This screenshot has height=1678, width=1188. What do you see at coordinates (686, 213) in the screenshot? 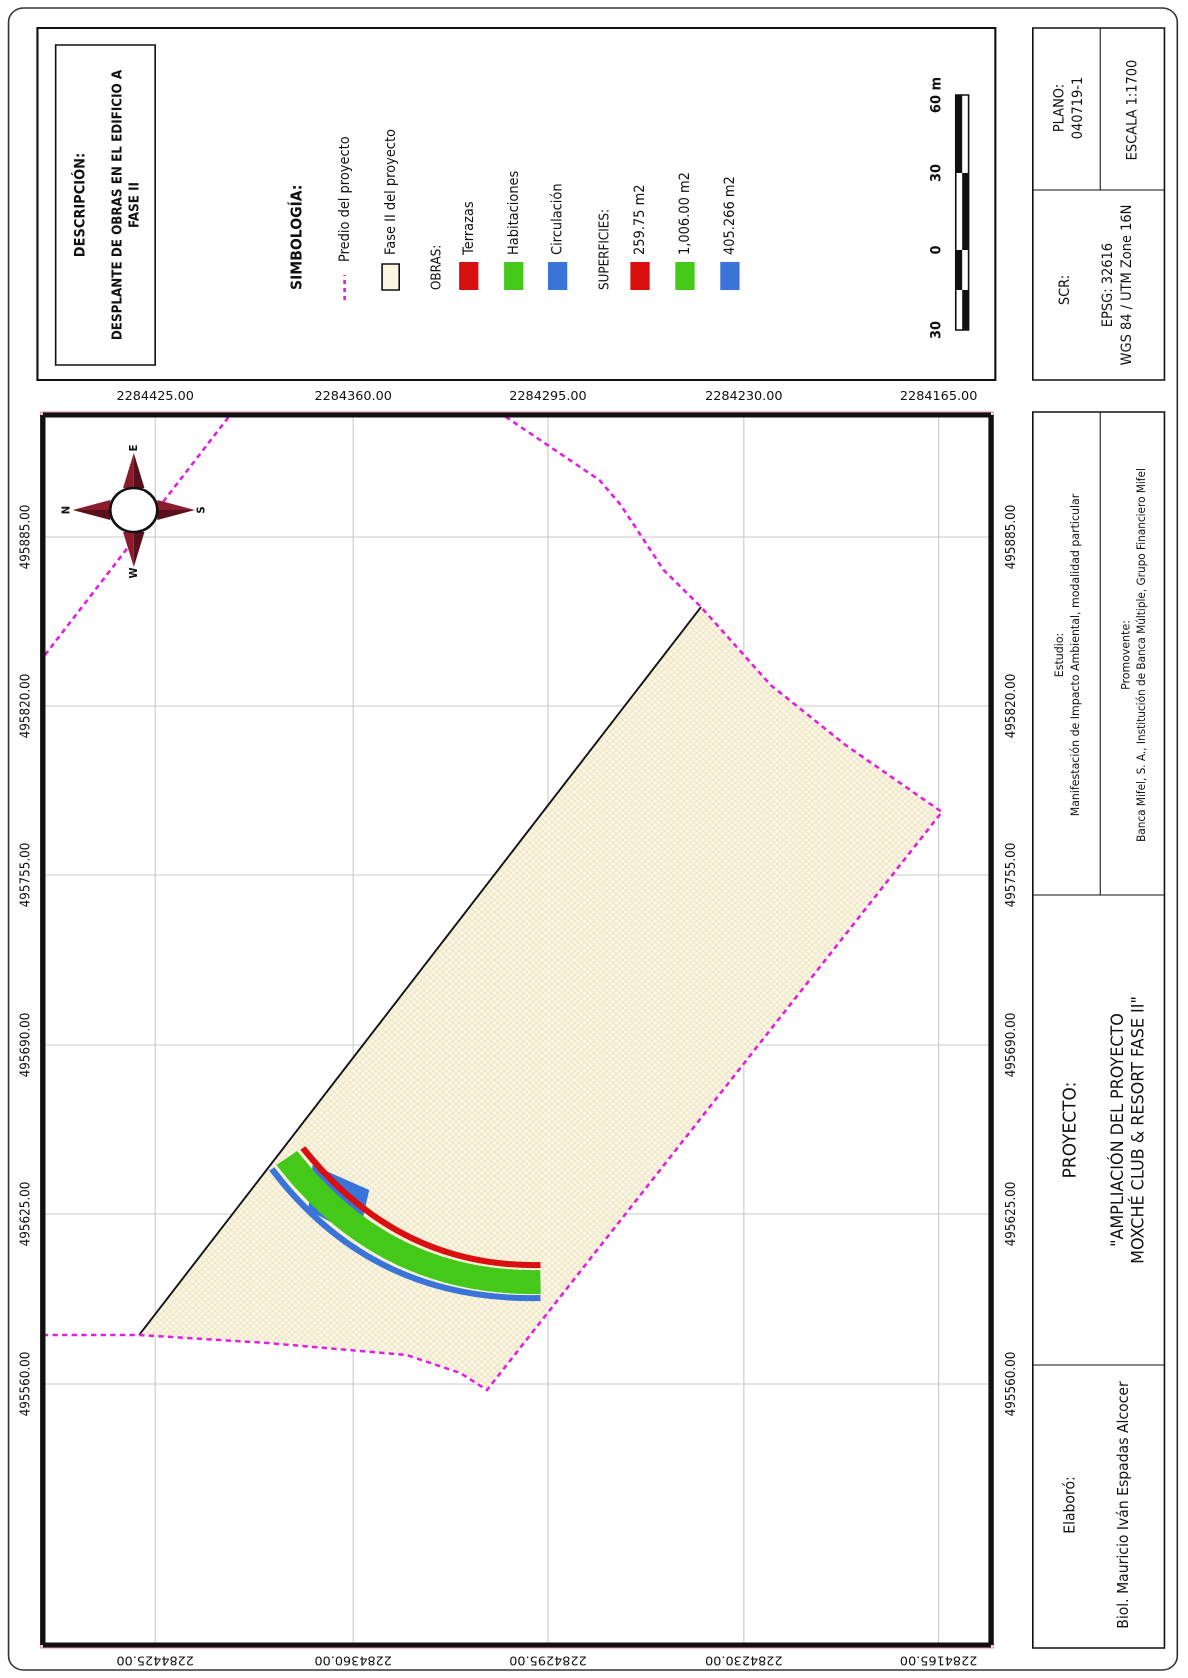
I see `legend-label: 1,006.00 m2` at bounding box center [686, 213].